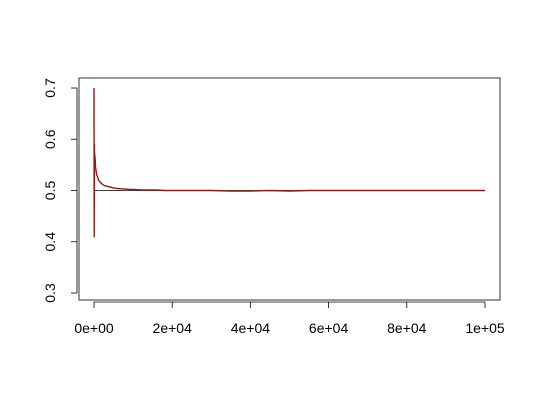 Image resolution: width=542 pixels, height=400 pixels. I want to click on x-tick-label: 6e+04, so click(329, 328).